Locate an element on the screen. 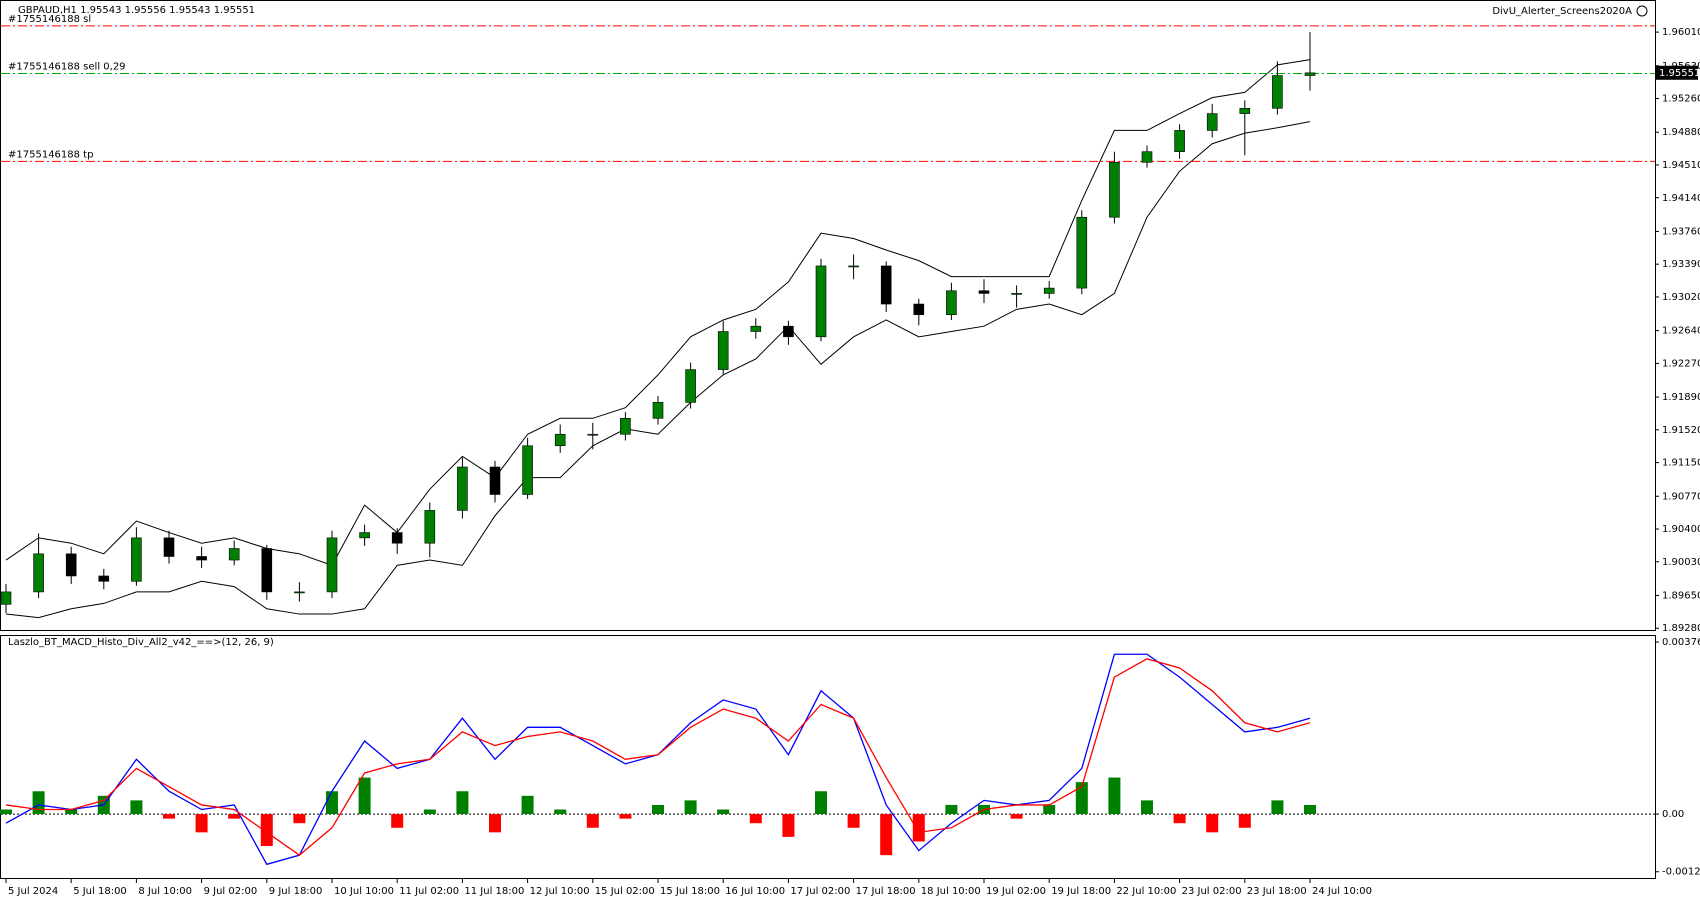 The image size is (1700, 900). y-tick-label: 1.95260 is located at coordinates (1681, 99).